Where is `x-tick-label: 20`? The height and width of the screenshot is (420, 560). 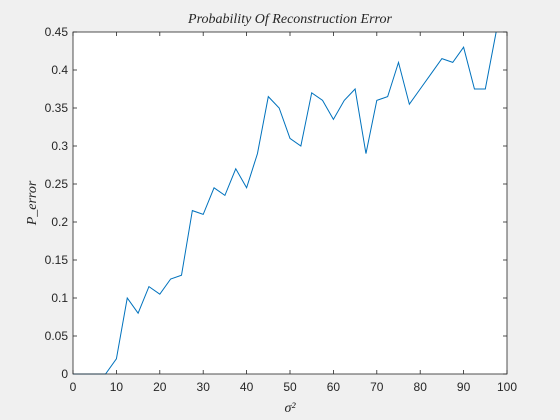
x-tick-label: 20 is located at coordinates (160, 387).